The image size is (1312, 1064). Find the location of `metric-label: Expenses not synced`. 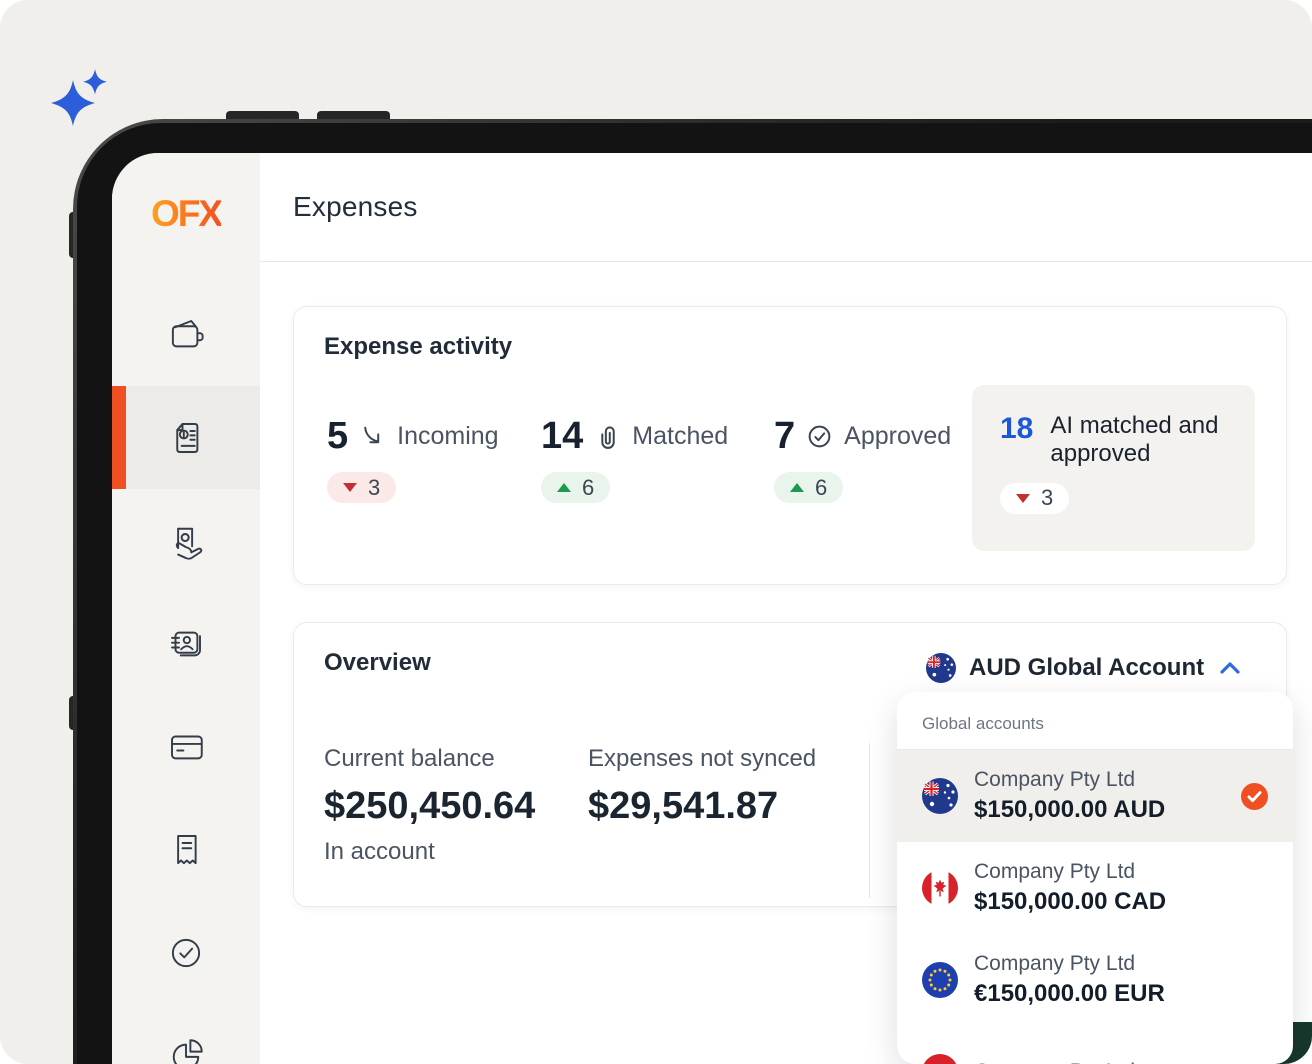

metric-label: Expenses not synced is located at coordinates (702, 758).